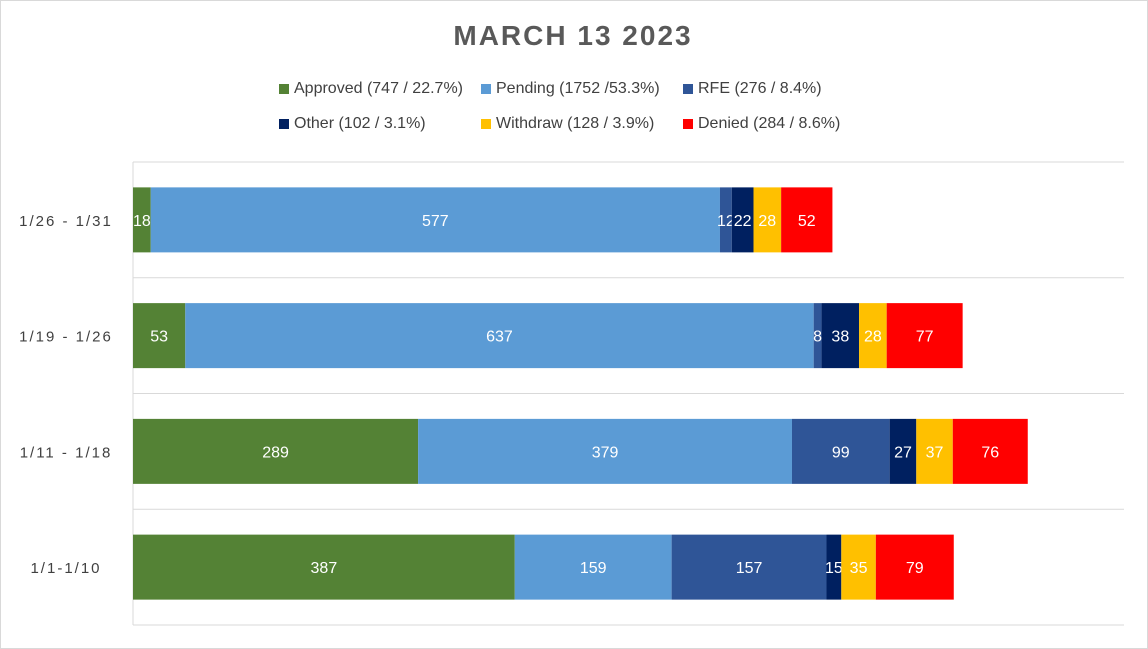  I want to click on data-label: 387, so click(324, 568).